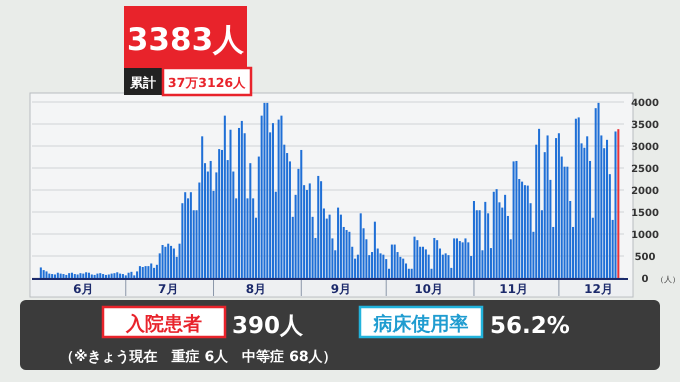 This screenshot has height=382, width=680. Describe the element at coordinates (598, 289) in the screenshot. I see `x-tick-label: 12月` at that location.